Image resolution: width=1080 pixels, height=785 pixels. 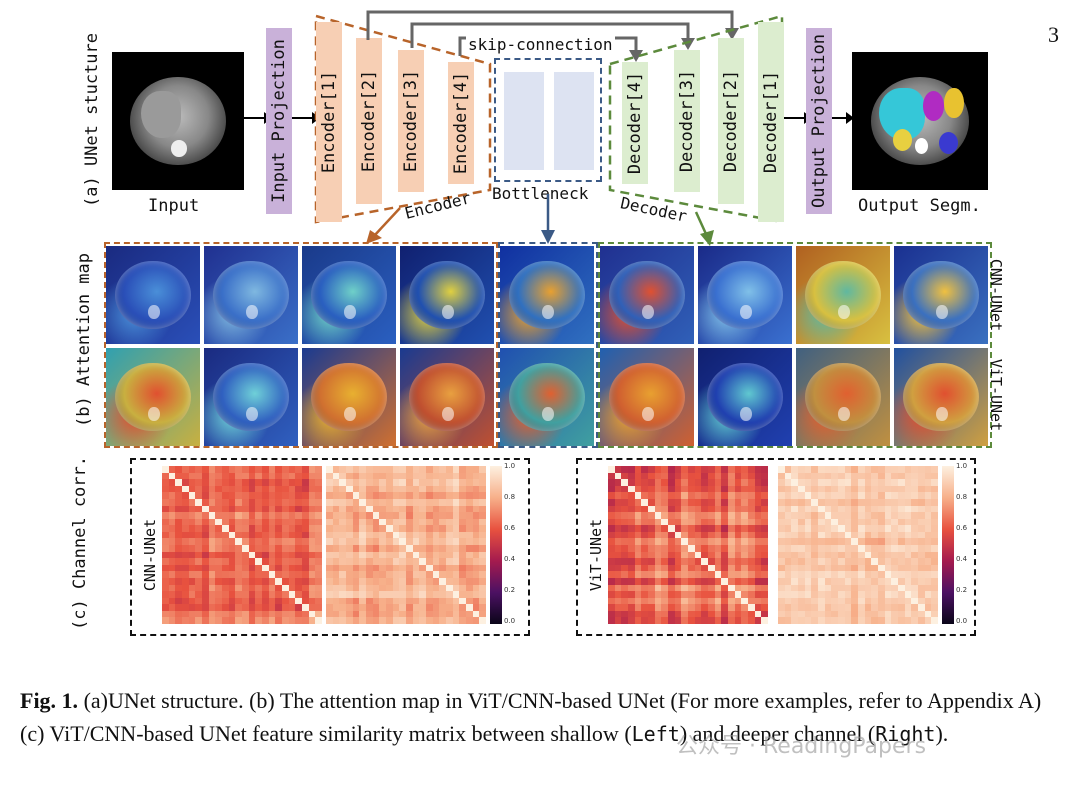 What do you see at coordinates (49, 700) in the screenshot?
I see `caption-fig-number: Fig. 1.` at bounding box center [49, 700].